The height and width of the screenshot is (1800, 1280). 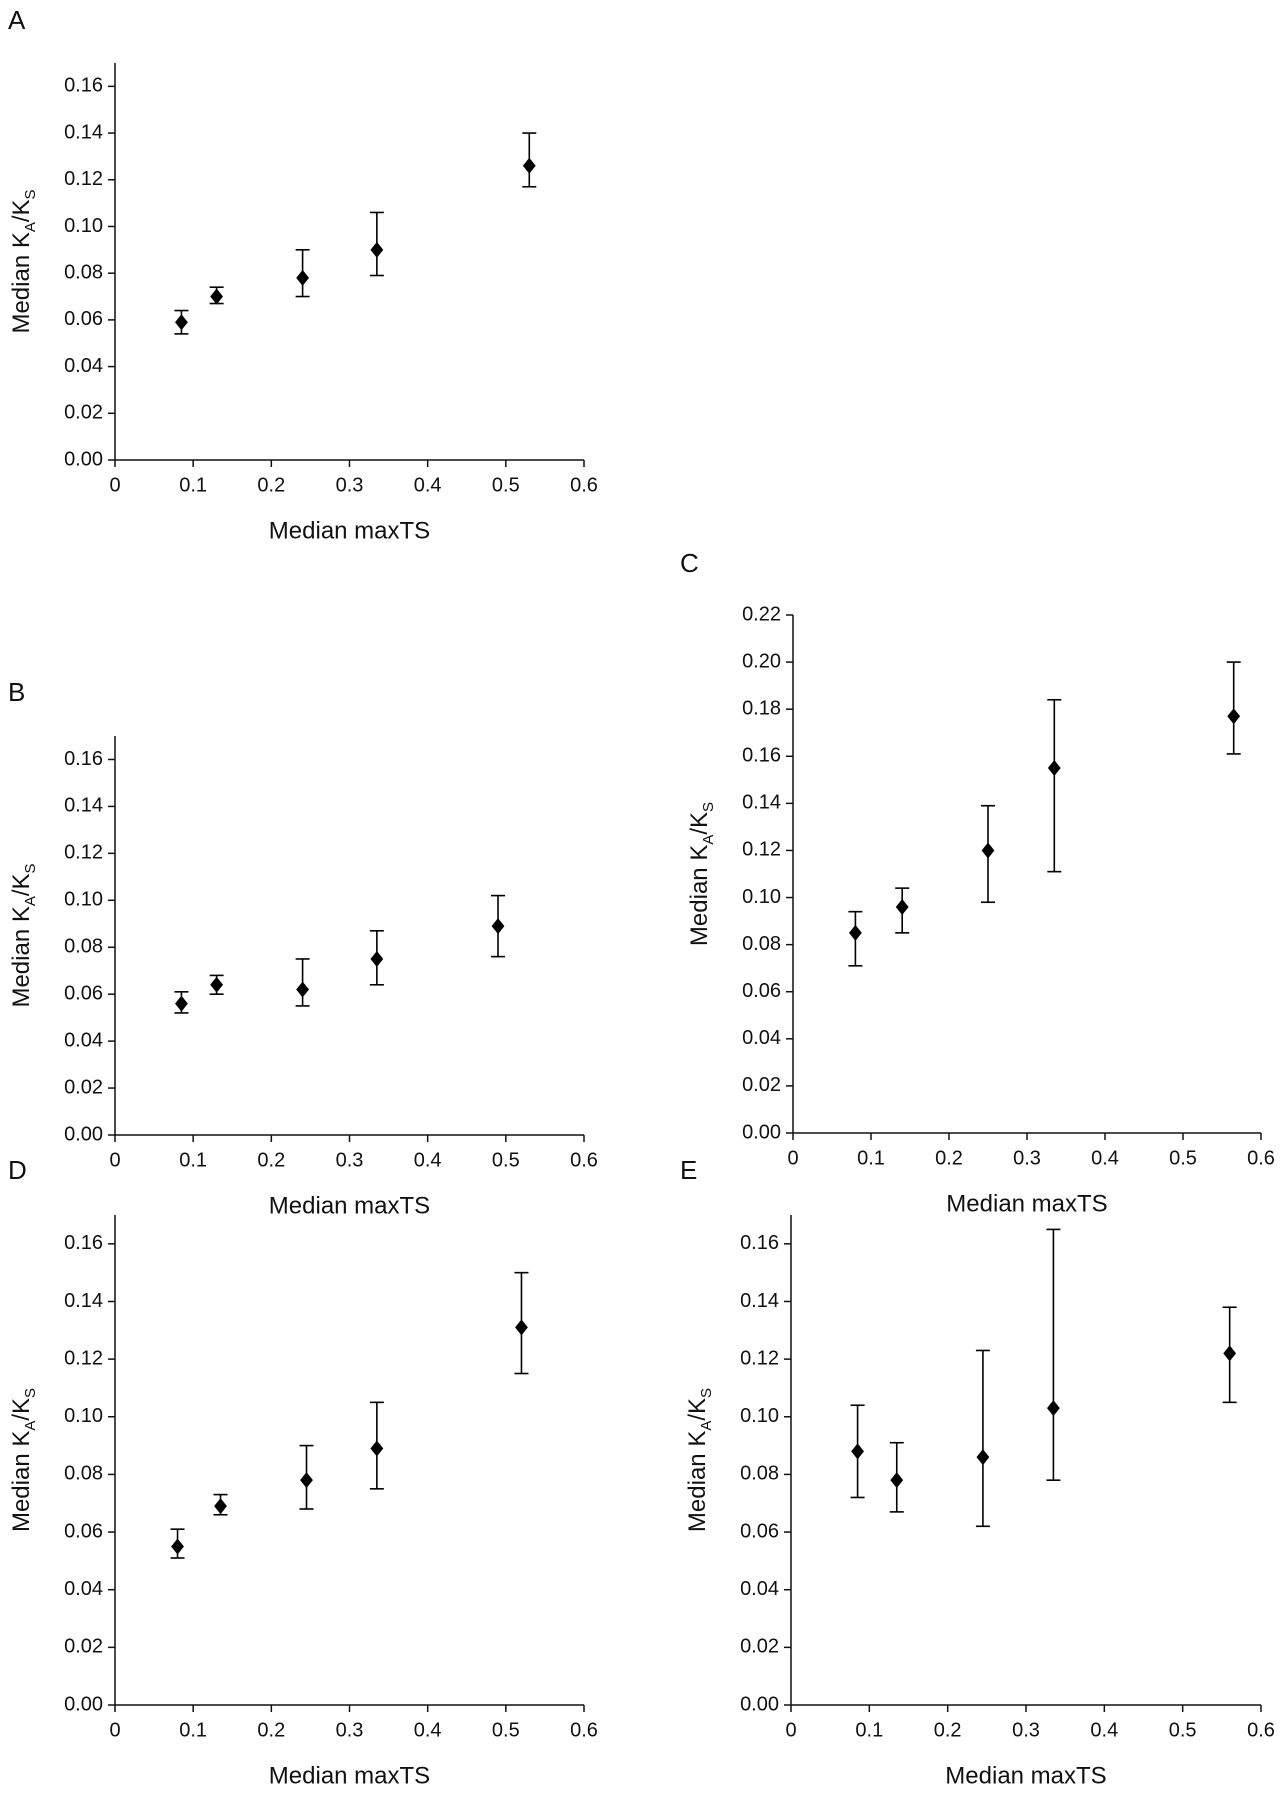 What do you see at coordinates (761, 614) in the screenshot?
I see `y-tick-label: 0.22` at bounding box center [761, 614].